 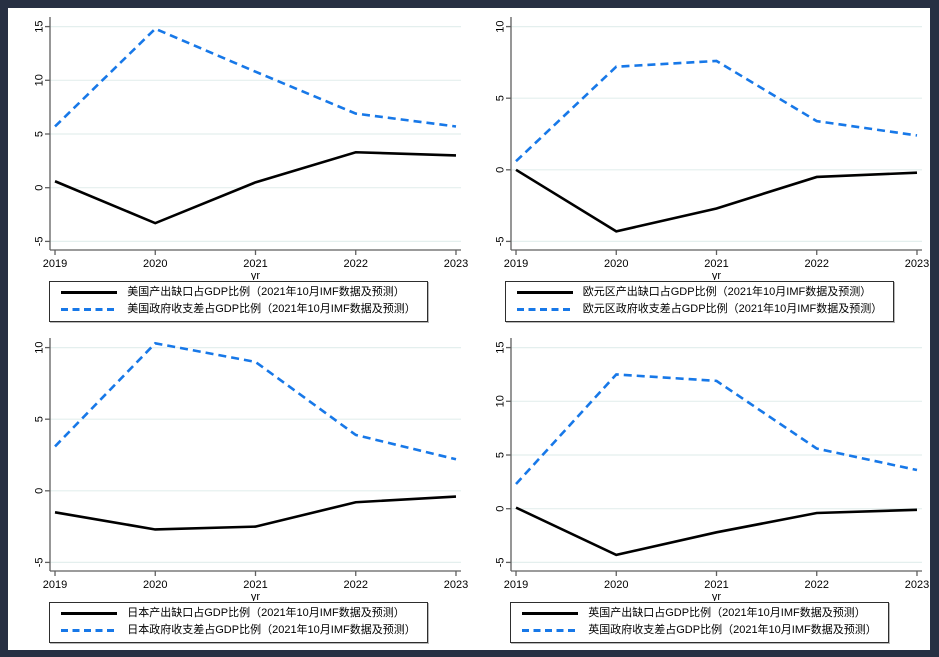 I want to click on legend-label: 英国产出缺口占GDP比例（2021年10月IMF数据及预测）, so click(x=727, y=613).